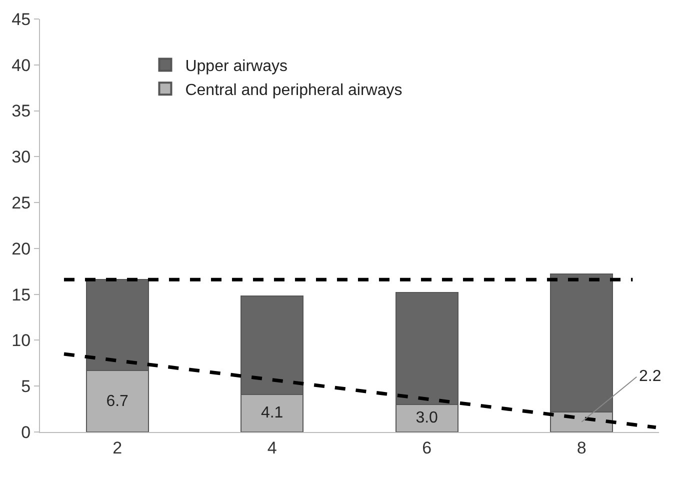 The width and height of the screenshot is (679, 477). What do you see at coordinates (21, 340) in the screenshot?
I see `y-tick-label: 10` at bounding box center [21, 340].